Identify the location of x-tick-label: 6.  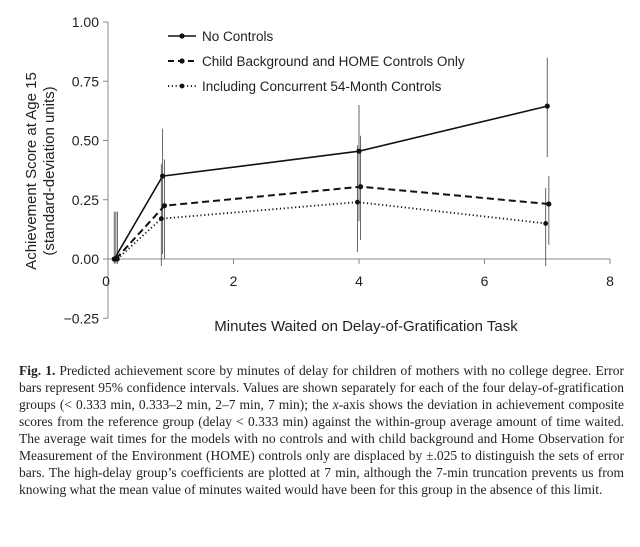
(485, 281).